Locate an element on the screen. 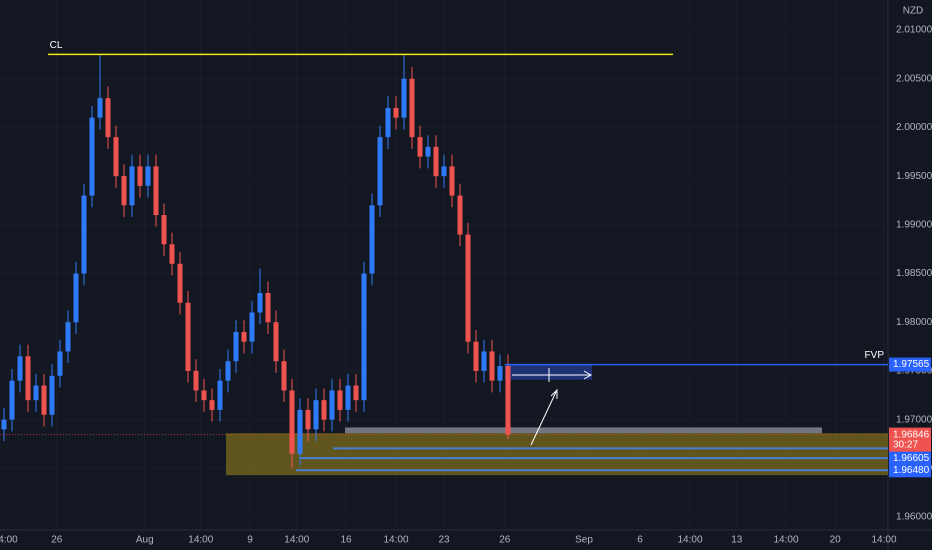 The height and width of the screenshot is (550, 932). price-label: 1.97565 is located at coordinates (911, 364).